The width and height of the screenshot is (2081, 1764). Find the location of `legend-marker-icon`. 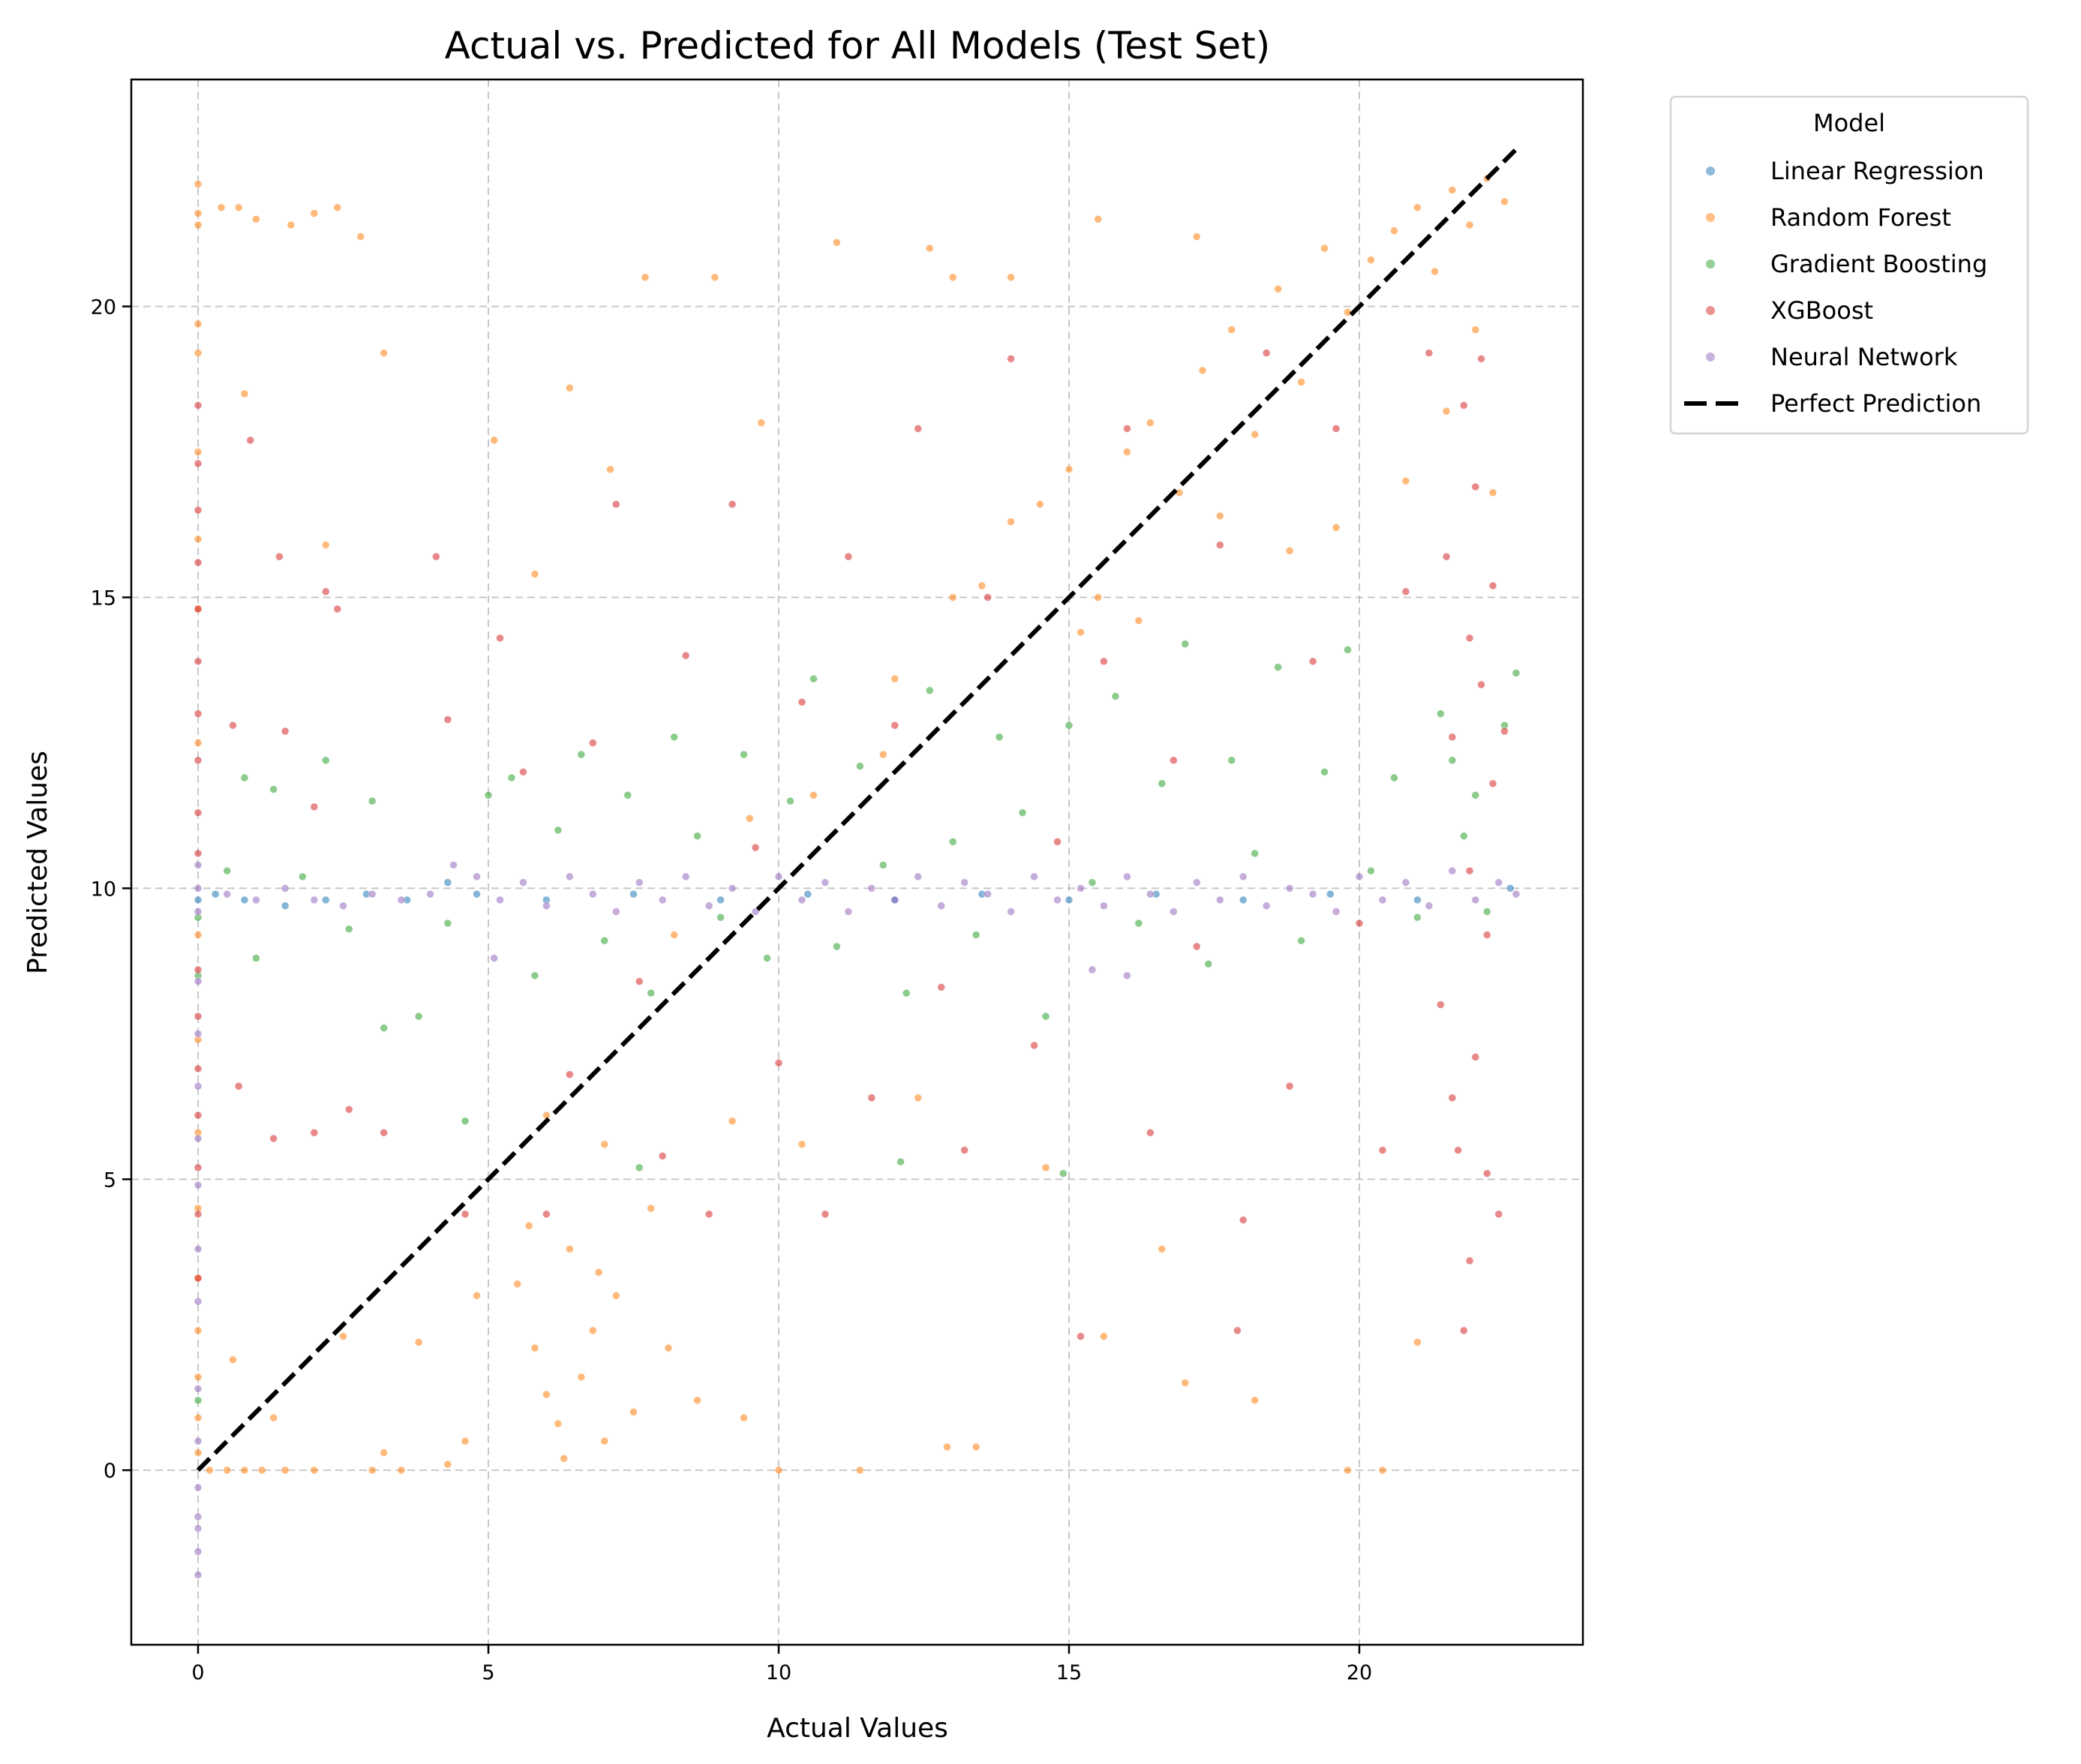

legend-marker-icon is located at coordinates (1710, 357).